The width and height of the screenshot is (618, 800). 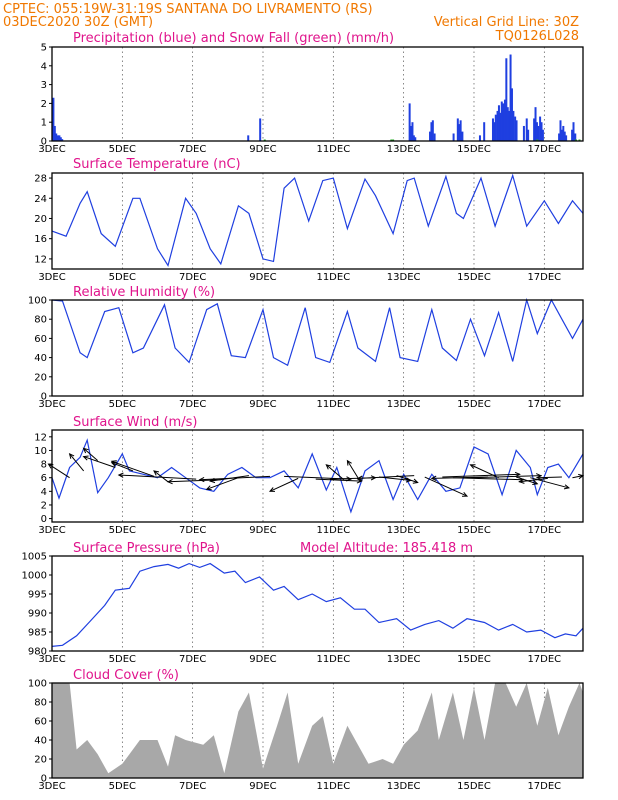 What do you see at coordinates (44, 85) in the screenshot?
I see `y-tick-label: 3` at bounding box center [44, 85].